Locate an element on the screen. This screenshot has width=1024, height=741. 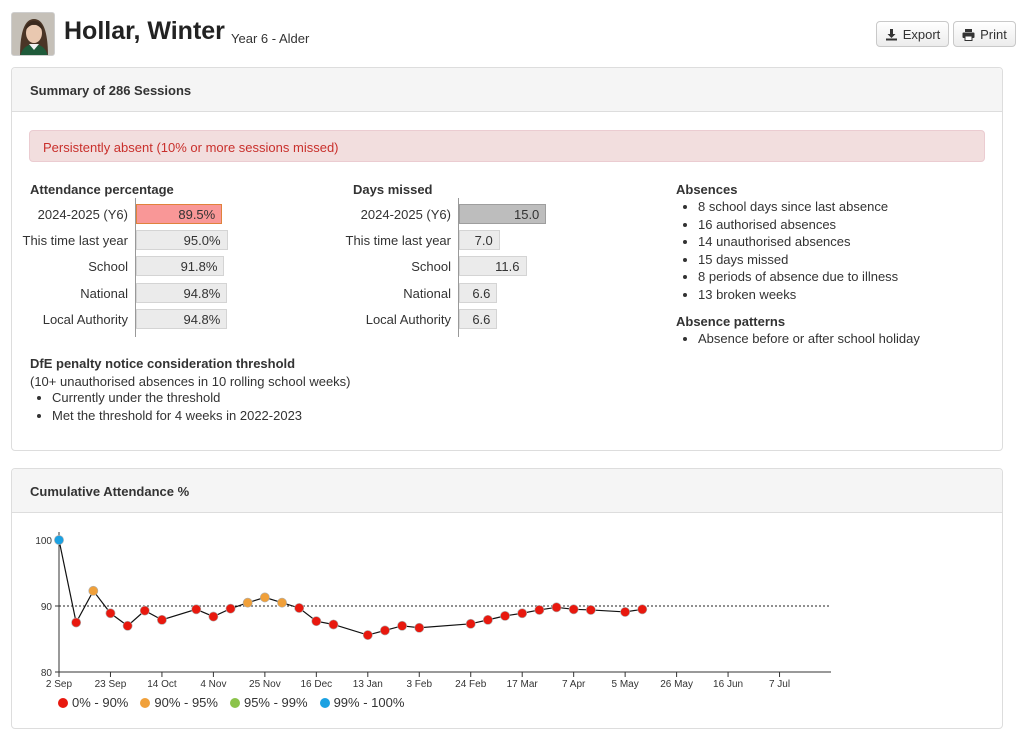
export-button: Export is located at coordinates (912, 34).